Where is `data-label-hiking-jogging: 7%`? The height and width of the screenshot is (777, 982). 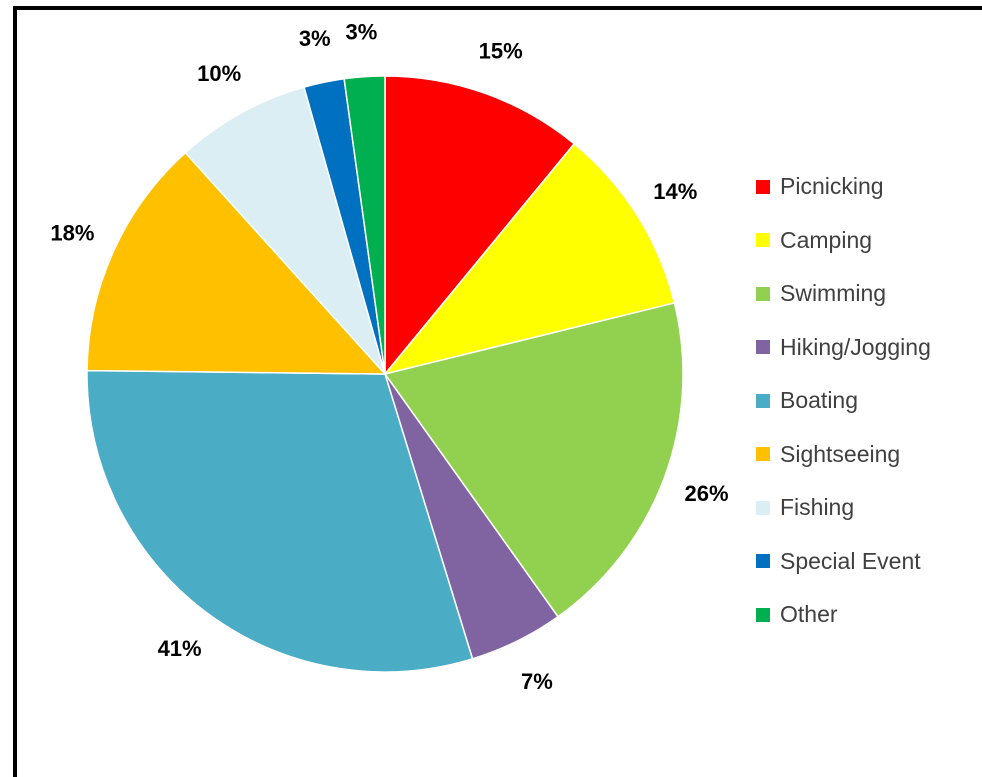 data-label-hiking-jogging: 7% is located at coordinates (537, 681).